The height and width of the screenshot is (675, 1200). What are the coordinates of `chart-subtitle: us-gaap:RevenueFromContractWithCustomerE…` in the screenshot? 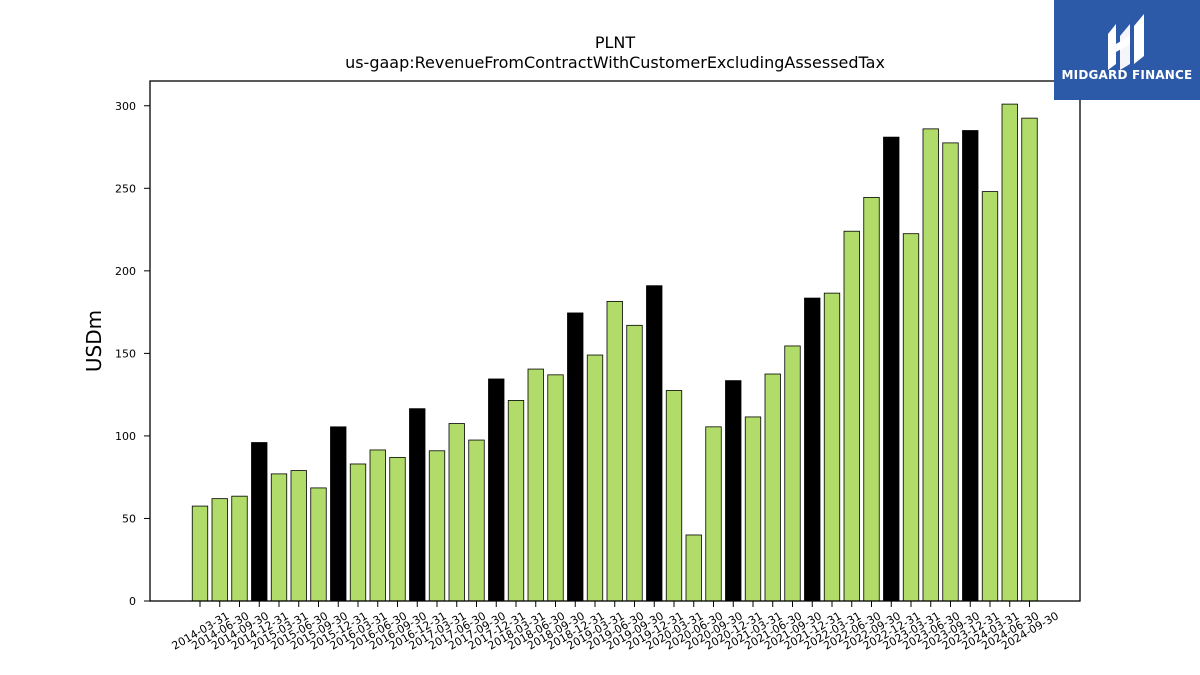 It's located at (615, 62).